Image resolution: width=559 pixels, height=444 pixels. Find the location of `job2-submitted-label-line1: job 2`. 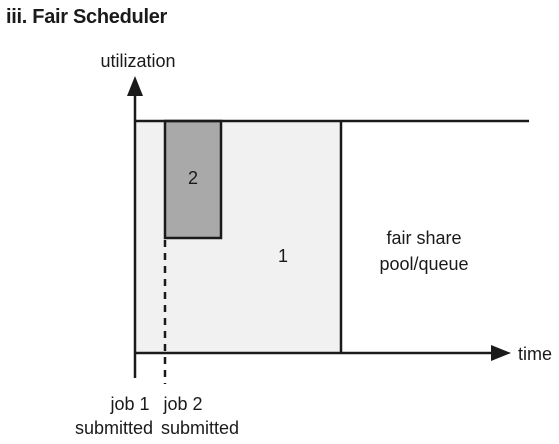

job2-submitted-label-line1: job 2 is located at coordinates (182, 404).